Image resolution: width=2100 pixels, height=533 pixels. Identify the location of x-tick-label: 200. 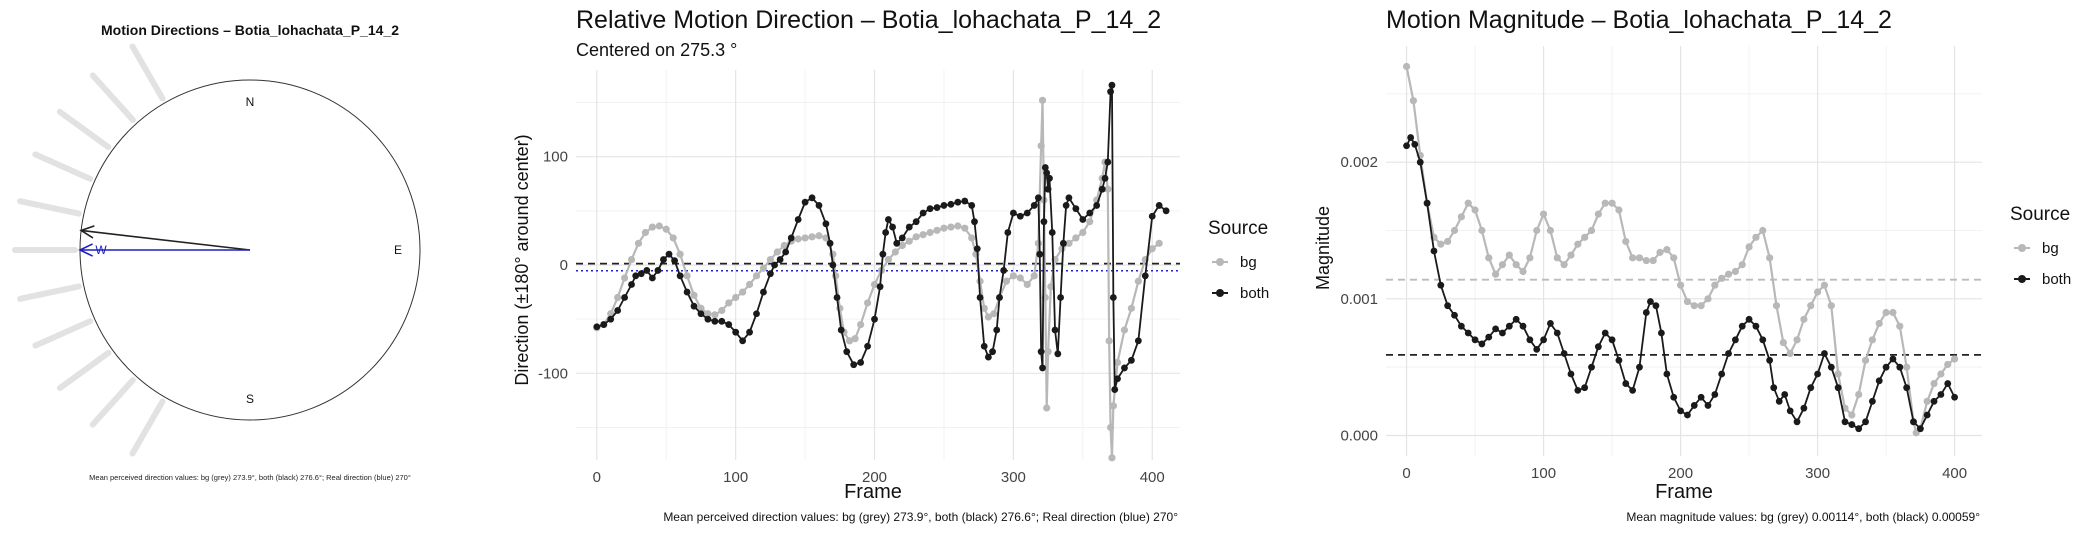
(874, 477).